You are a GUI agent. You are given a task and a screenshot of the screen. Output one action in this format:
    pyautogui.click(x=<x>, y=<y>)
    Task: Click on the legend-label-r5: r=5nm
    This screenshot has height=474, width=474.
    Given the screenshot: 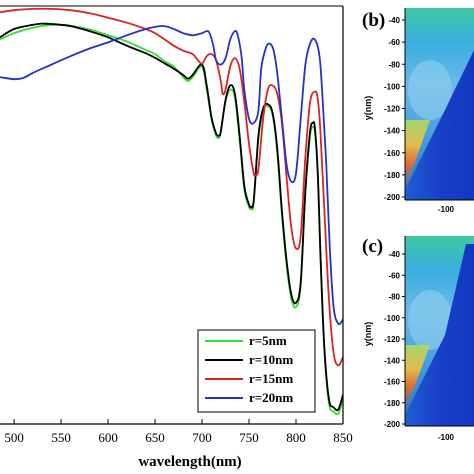 What is the action you would take?
    pyautogui.click(x=268, y=340)
    